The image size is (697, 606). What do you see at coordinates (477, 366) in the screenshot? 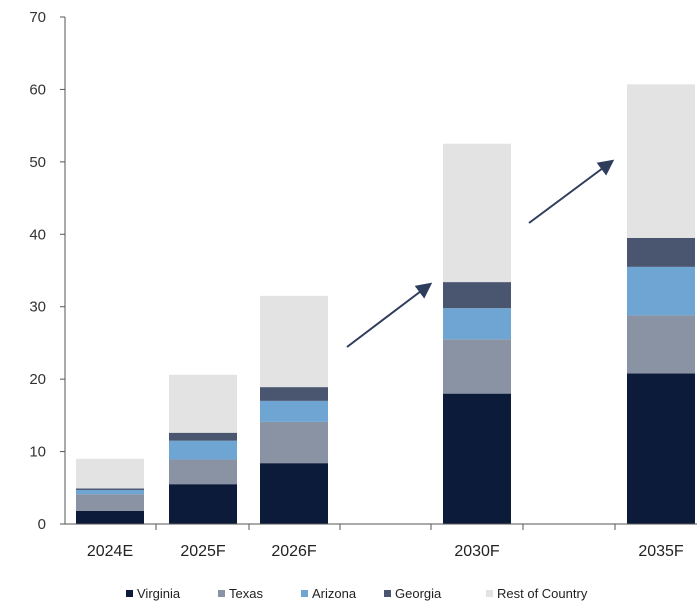
I see `bar-segment-texas-2030f` at bounding box center [477, 366].